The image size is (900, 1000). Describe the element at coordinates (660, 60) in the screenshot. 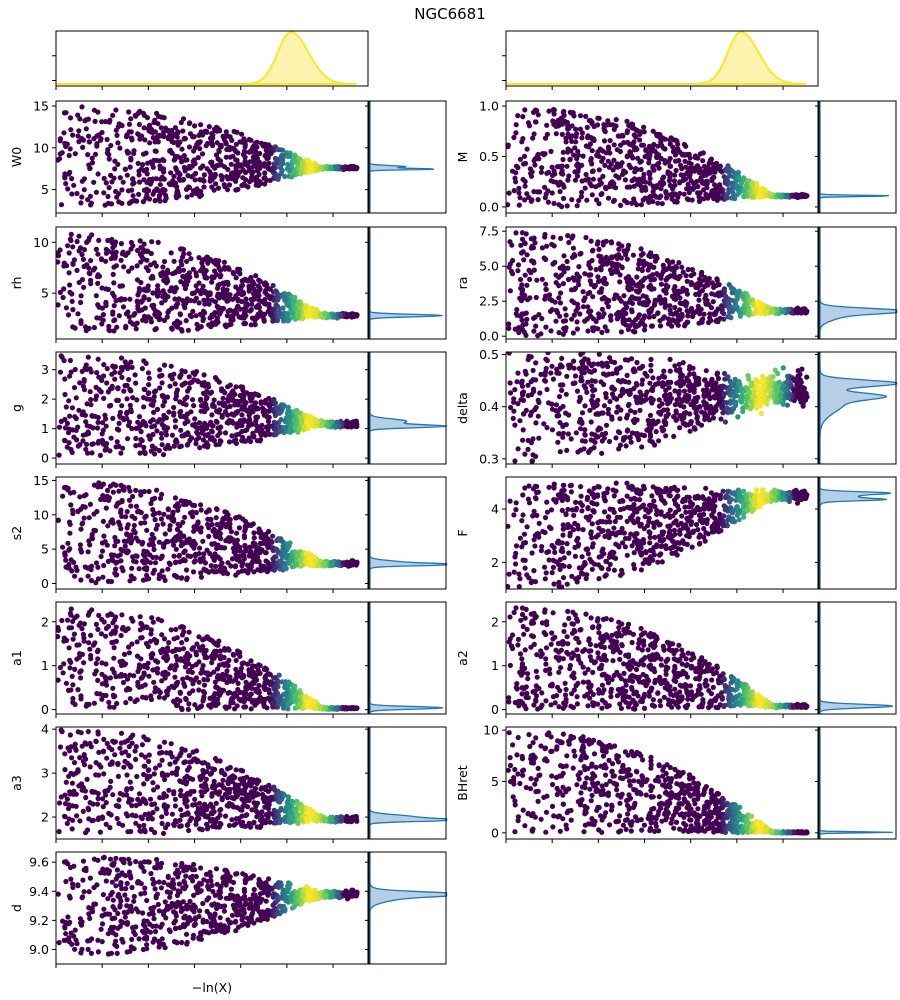

I see `top-density-panel` at that location.